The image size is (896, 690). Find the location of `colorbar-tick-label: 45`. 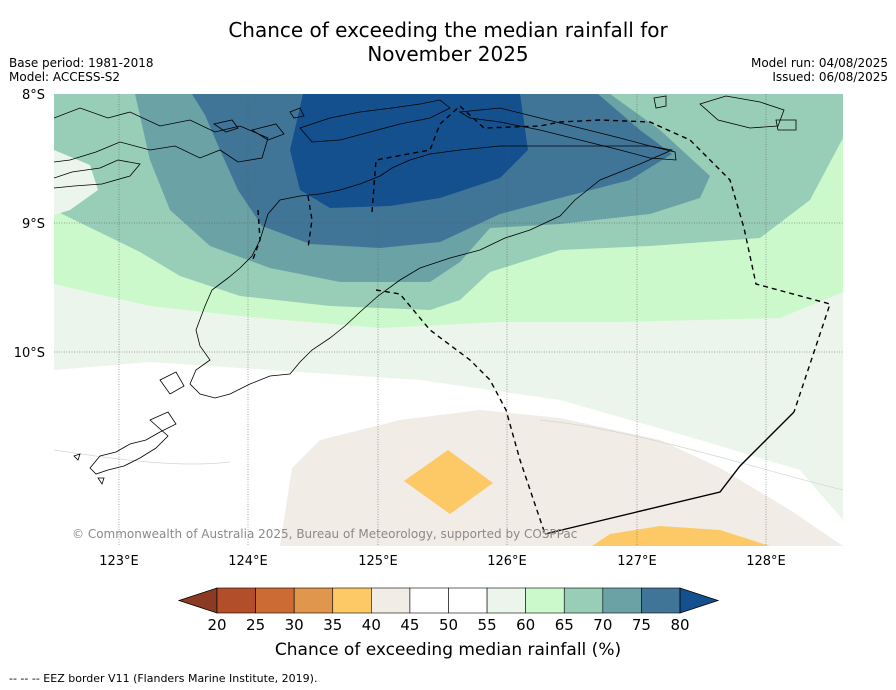

colorbar-tick-label: 45 is located at coordinates (409, 625).